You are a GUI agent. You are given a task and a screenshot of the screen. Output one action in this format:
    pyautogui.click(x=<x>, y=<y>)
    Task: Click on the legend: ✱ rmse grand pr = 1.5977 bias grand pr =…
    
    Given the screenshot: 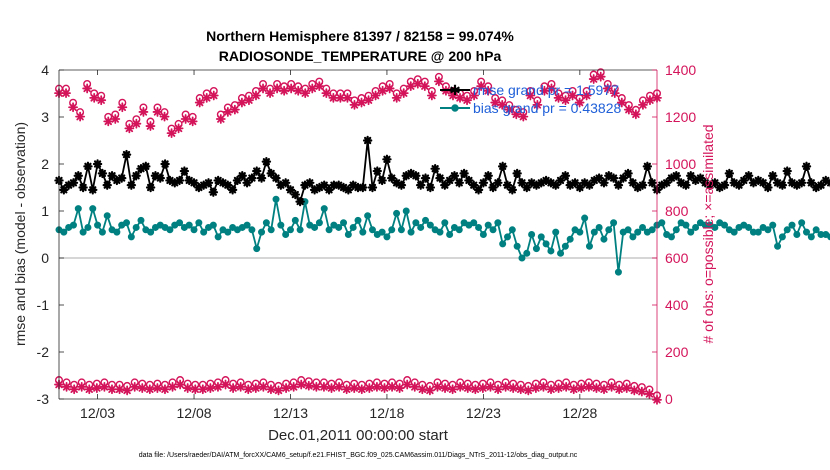 What is the action you would take?
    pyautogui.click(x=530, y=99)
    